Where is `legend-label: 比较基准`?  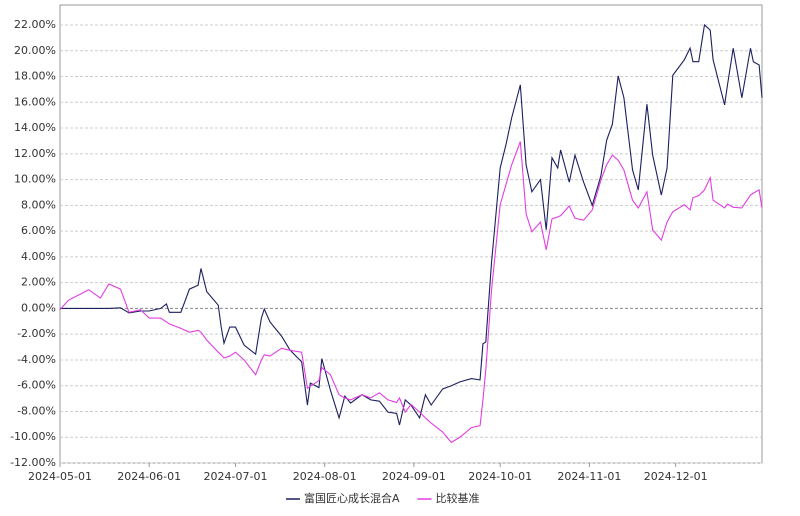
legend-label: 比较基准 is located at coordinates (458, 498).